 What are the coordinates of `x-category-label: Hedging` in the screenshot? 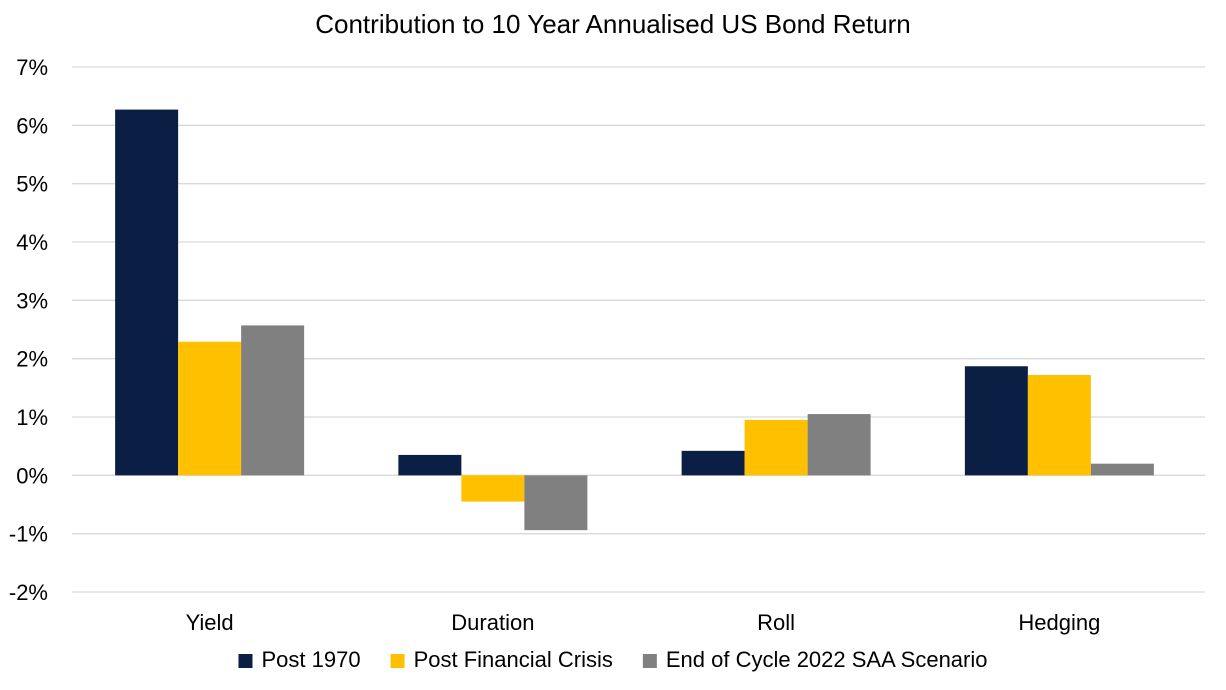 It's located at (1059, 622).